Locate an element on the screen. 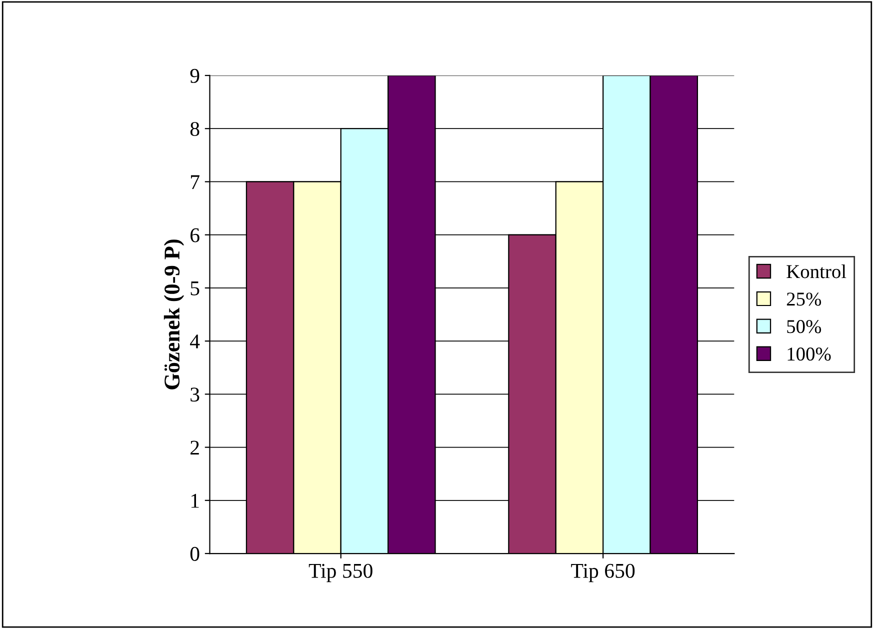 This screenshot has width=874, height=629. x-tick-label: Tip 650 is located at coordinates (603, 573).